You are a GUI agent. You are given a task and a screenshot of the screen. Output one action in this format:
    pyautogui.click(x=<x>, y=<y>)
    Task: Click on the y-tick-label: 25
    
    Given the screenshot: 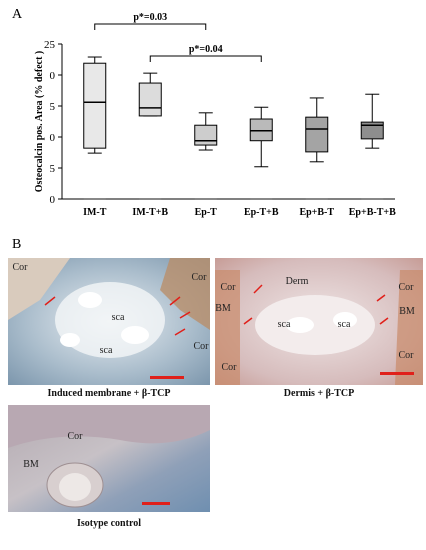 What is the action you would take?
    pyautogui.click(x=50, y=45)
    